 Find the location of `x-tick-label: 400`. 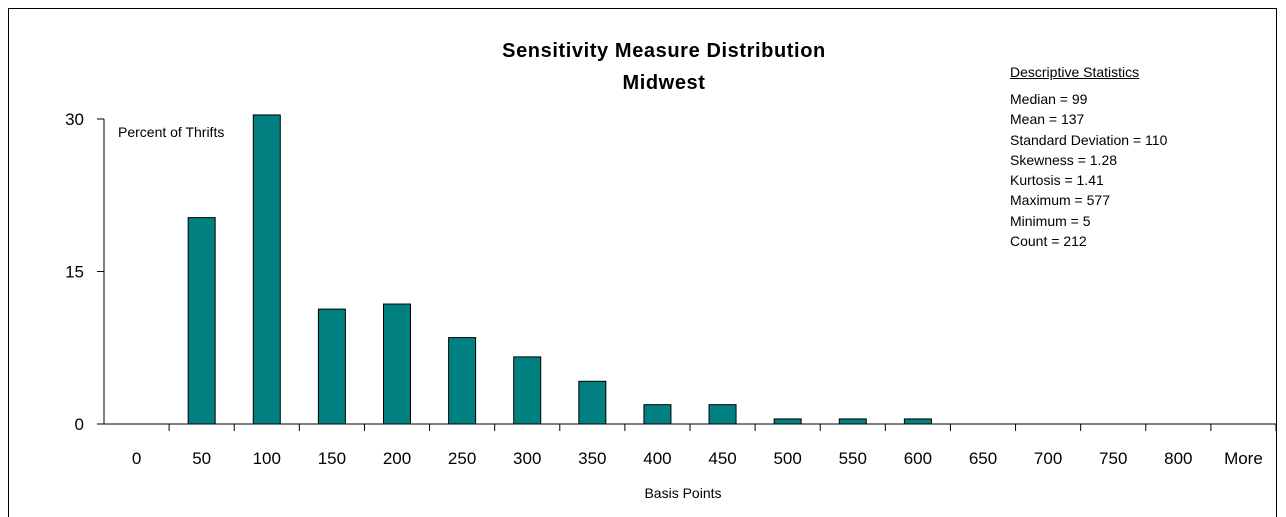

x-tick-label: 400 is located at coordinates (657, 458).